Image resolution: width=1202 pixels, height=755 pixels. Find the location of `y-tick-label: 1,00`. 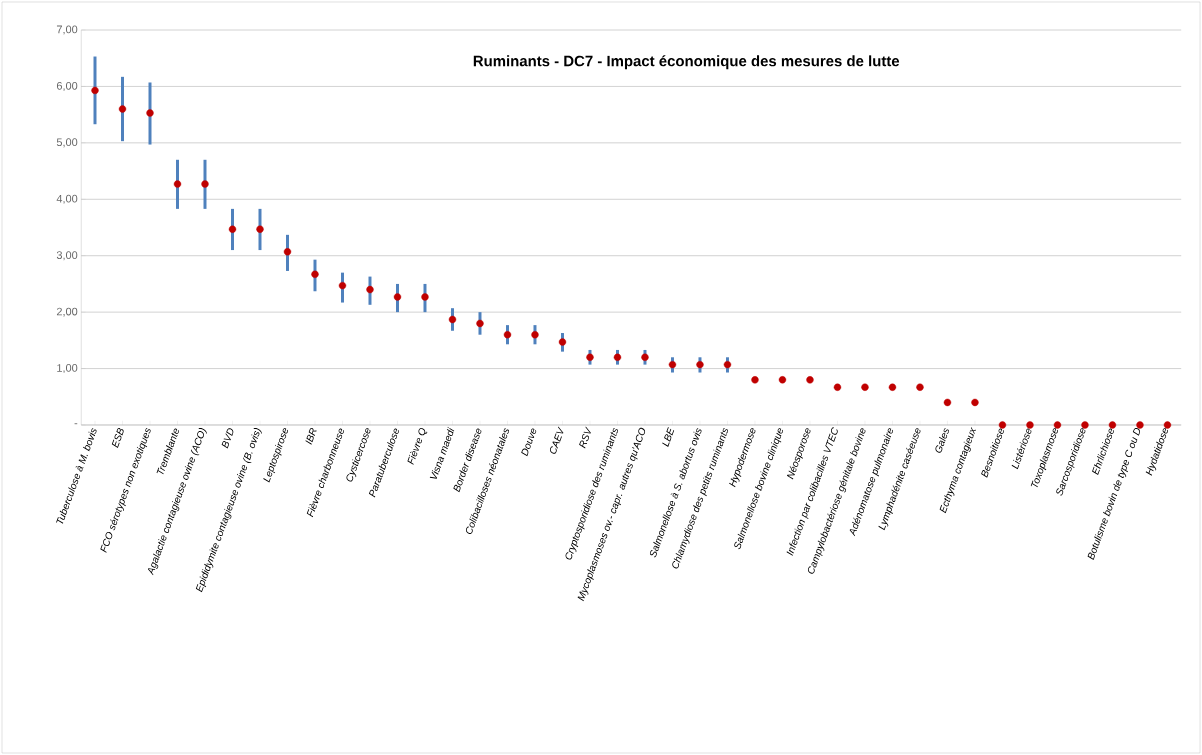

y-tick-label: 1,00 is located at coordinates (67, 369).